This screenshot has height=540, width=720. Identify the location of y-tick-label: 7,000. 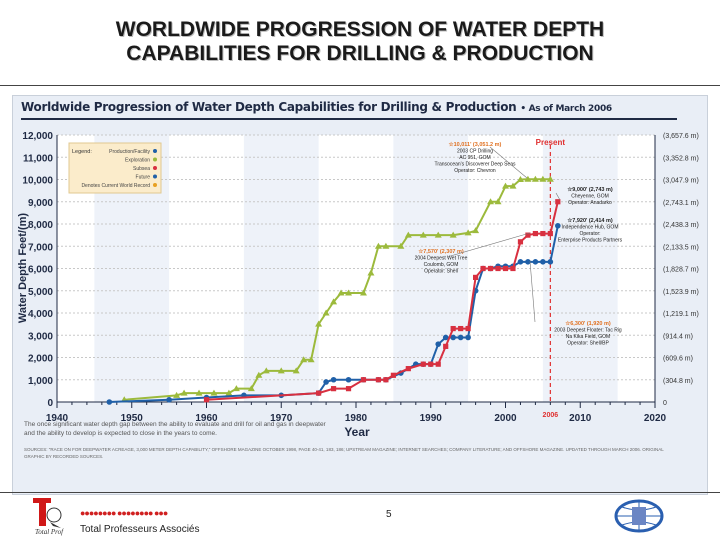
(40, 247).